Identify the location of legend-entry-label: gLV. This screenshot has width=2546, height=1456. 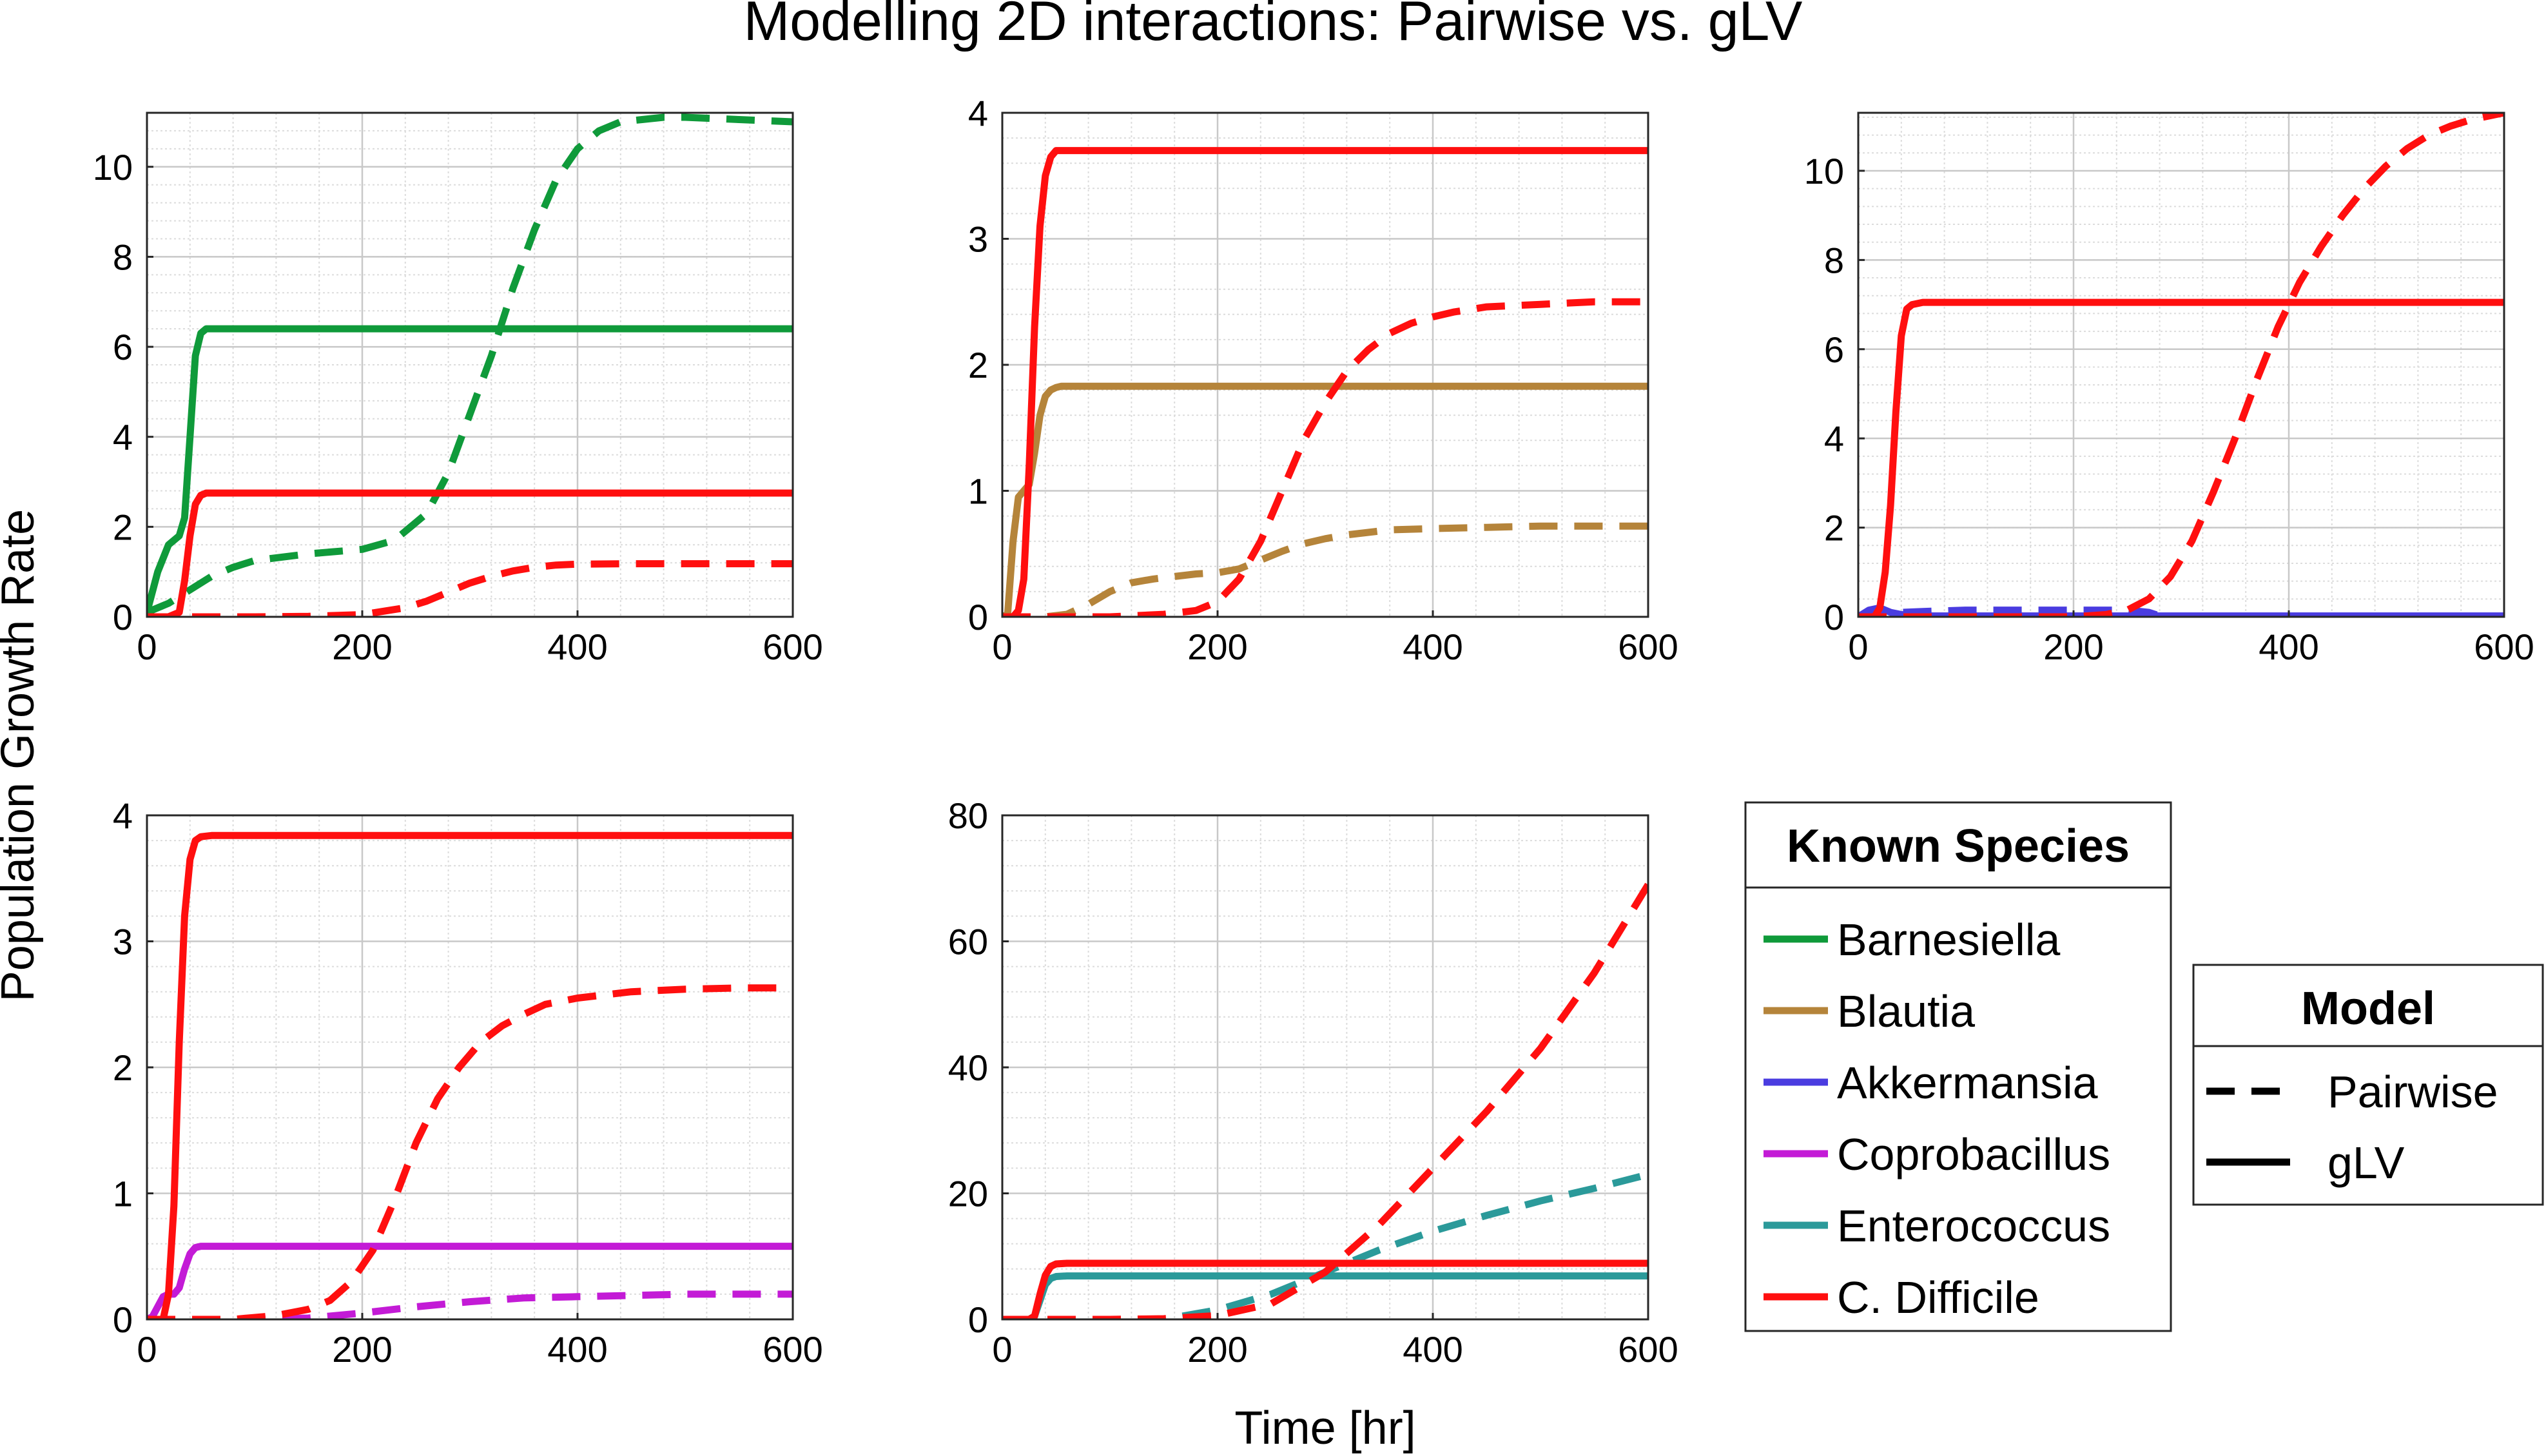
(2366, 1163).